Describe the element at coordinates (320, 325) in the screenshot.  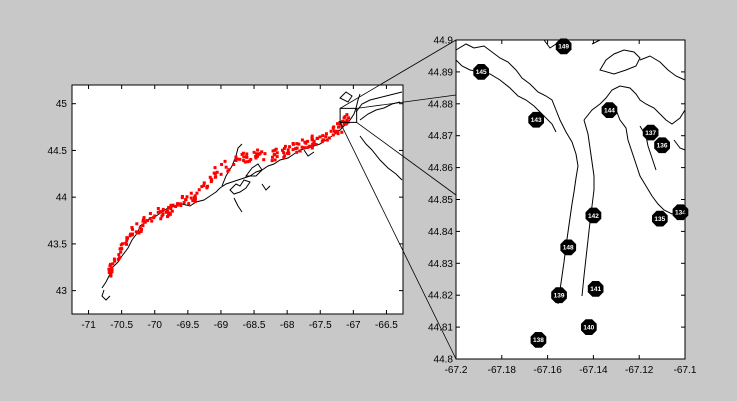
I see `left-x-tick-label: -67.5` at that location.